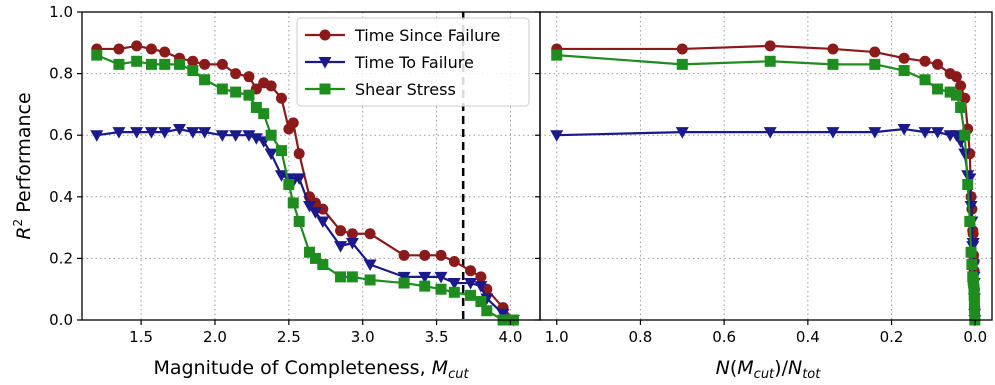 The image size is (995, 385). I want to click on left-x-axis-label-symbol: M, so click(440, 368).